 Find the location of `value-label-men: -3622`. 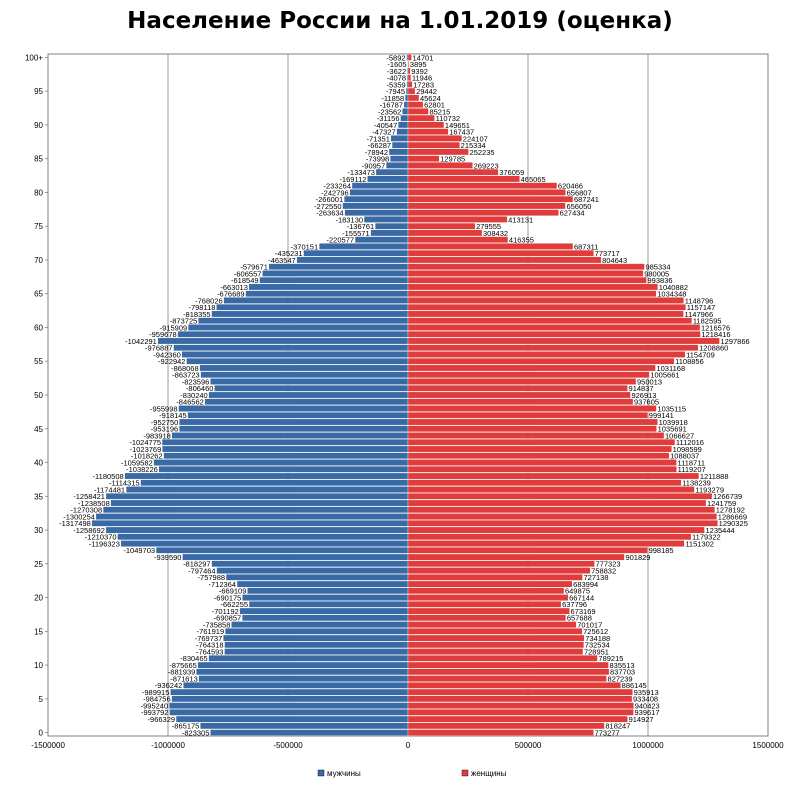

value-label-men: -3622 is located at coordinates (396, 71).